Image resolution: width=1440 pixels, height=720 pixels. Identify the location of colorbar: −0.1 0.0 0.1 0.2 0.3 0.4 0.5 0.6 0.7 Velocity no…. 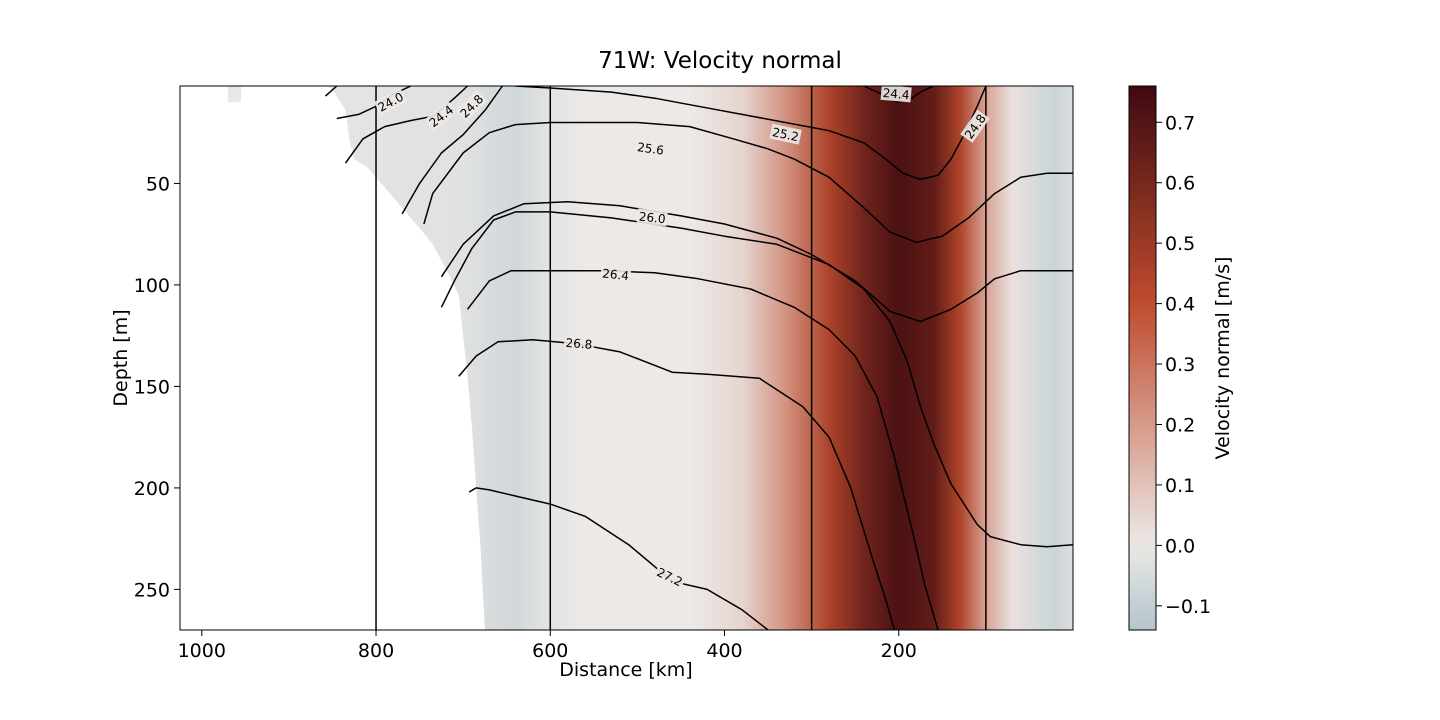
(1181, 358).